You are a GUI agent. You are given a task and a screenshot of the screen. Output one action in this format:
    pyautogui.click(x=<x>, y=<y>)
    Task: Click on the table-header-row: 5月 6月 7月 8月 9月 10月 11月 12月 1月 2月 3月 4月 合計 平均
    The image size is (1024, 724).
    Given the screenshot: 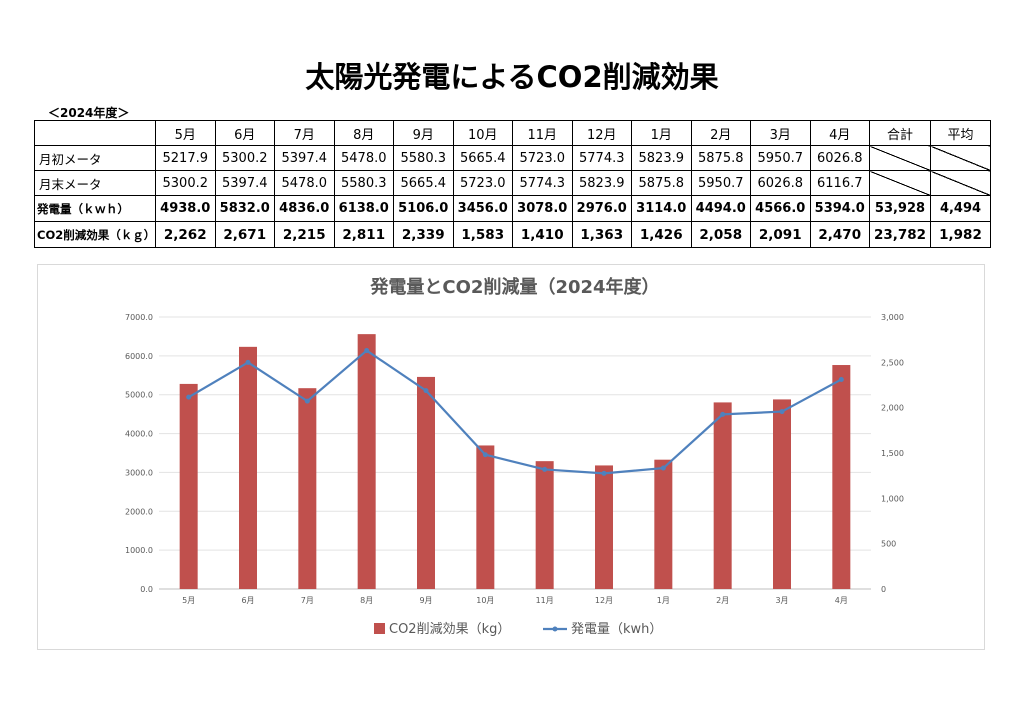 What is the action you would take?
    pyautogui.click(x=512, y=133)
    